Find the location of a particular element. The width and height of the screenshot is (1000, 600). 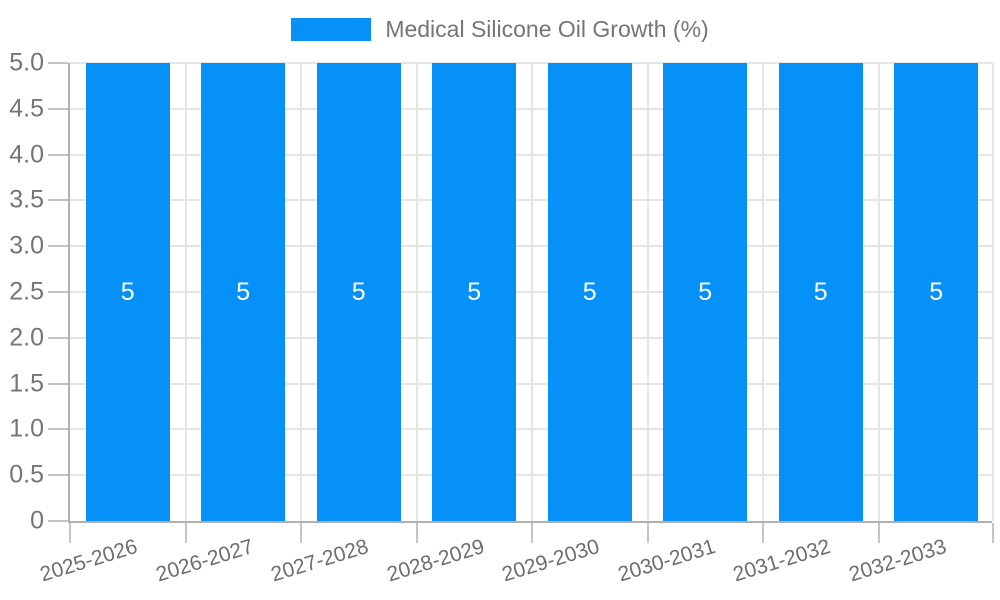

x-tick-label: 2032-2033 is located at coordinates (897, 561).